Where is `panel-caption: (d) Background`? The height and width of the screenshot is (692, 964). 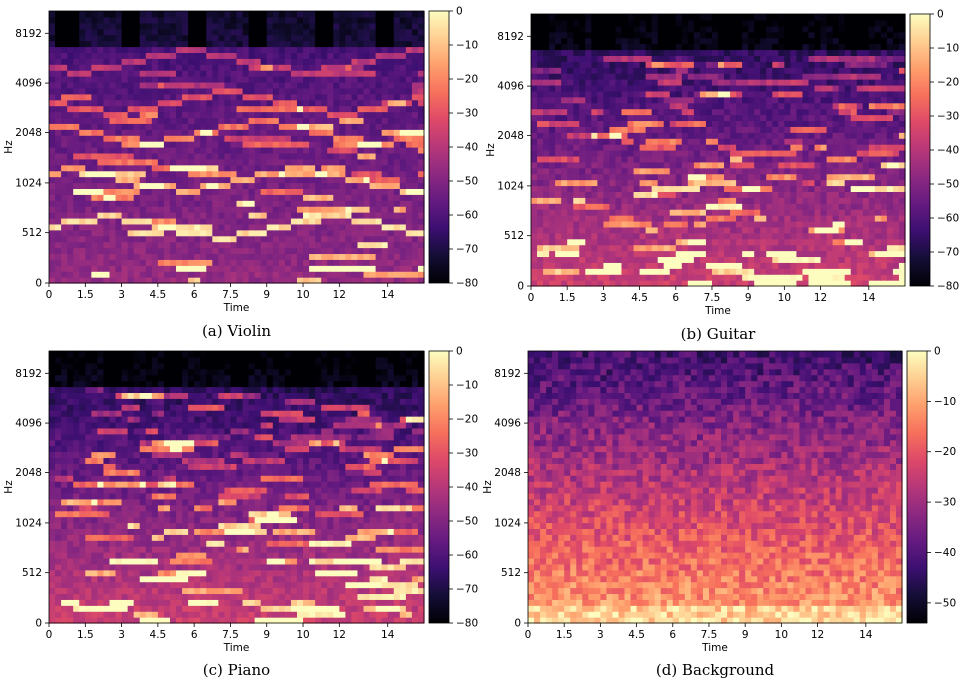 panel-caption: (d) Background is located at coordinates (715, 670).